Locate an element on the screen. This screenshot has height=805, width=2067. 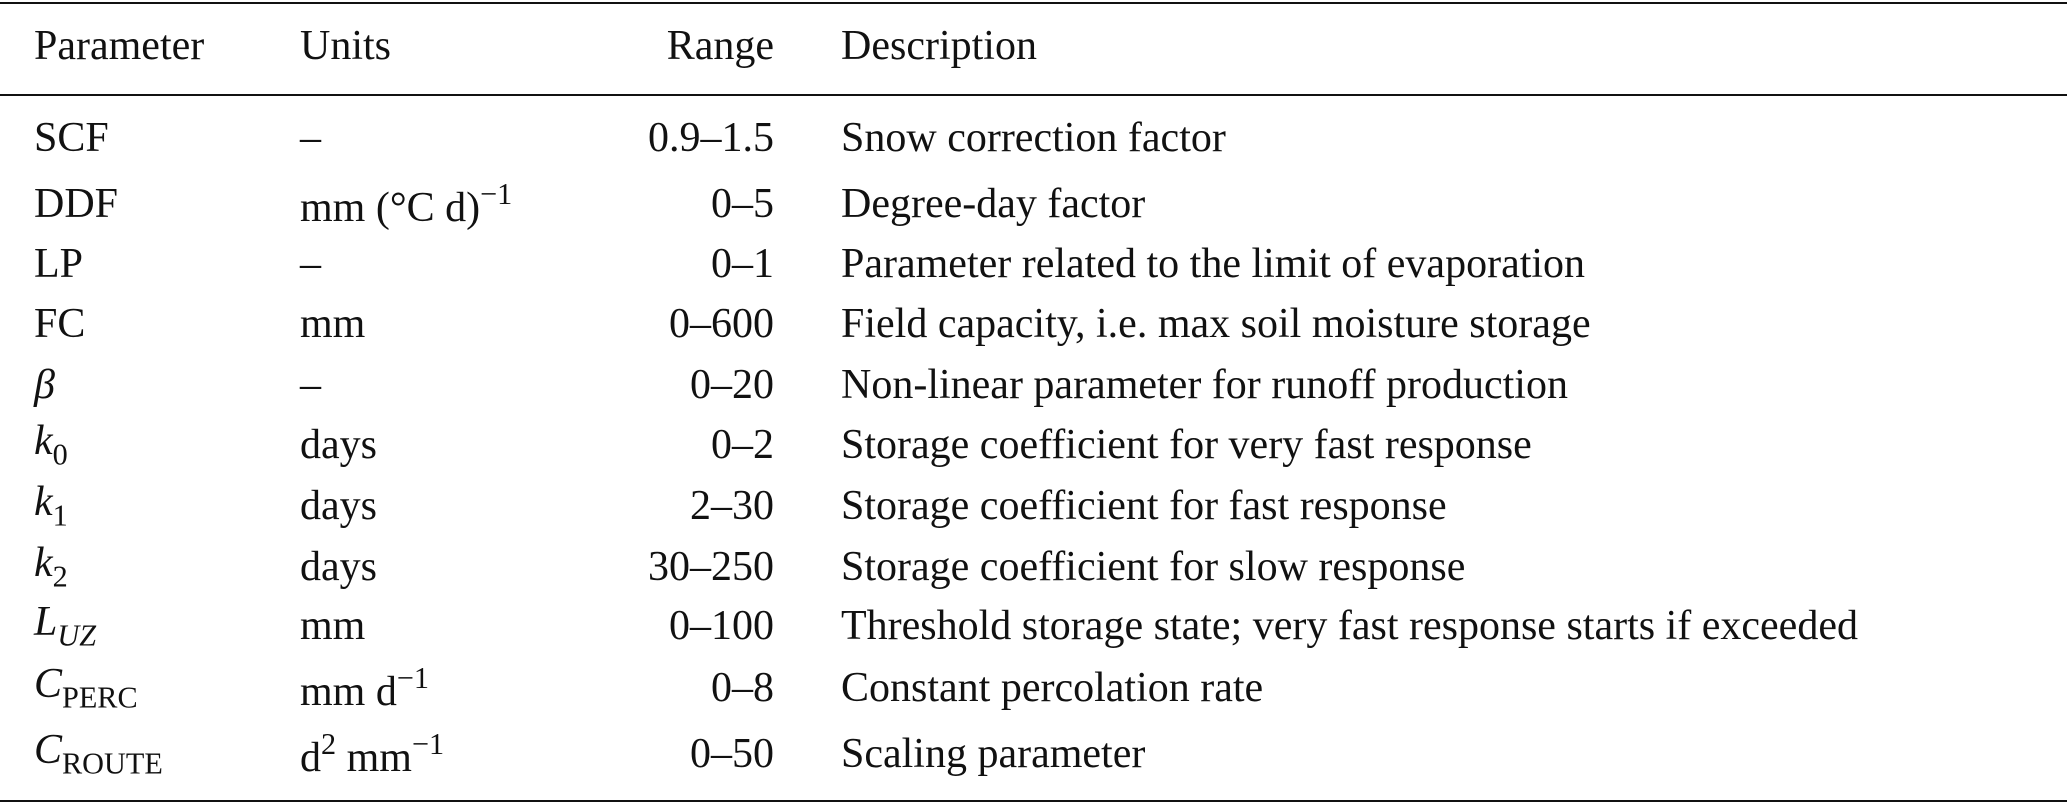
cell-text: 0–600 is located at coordinates (721, 324).